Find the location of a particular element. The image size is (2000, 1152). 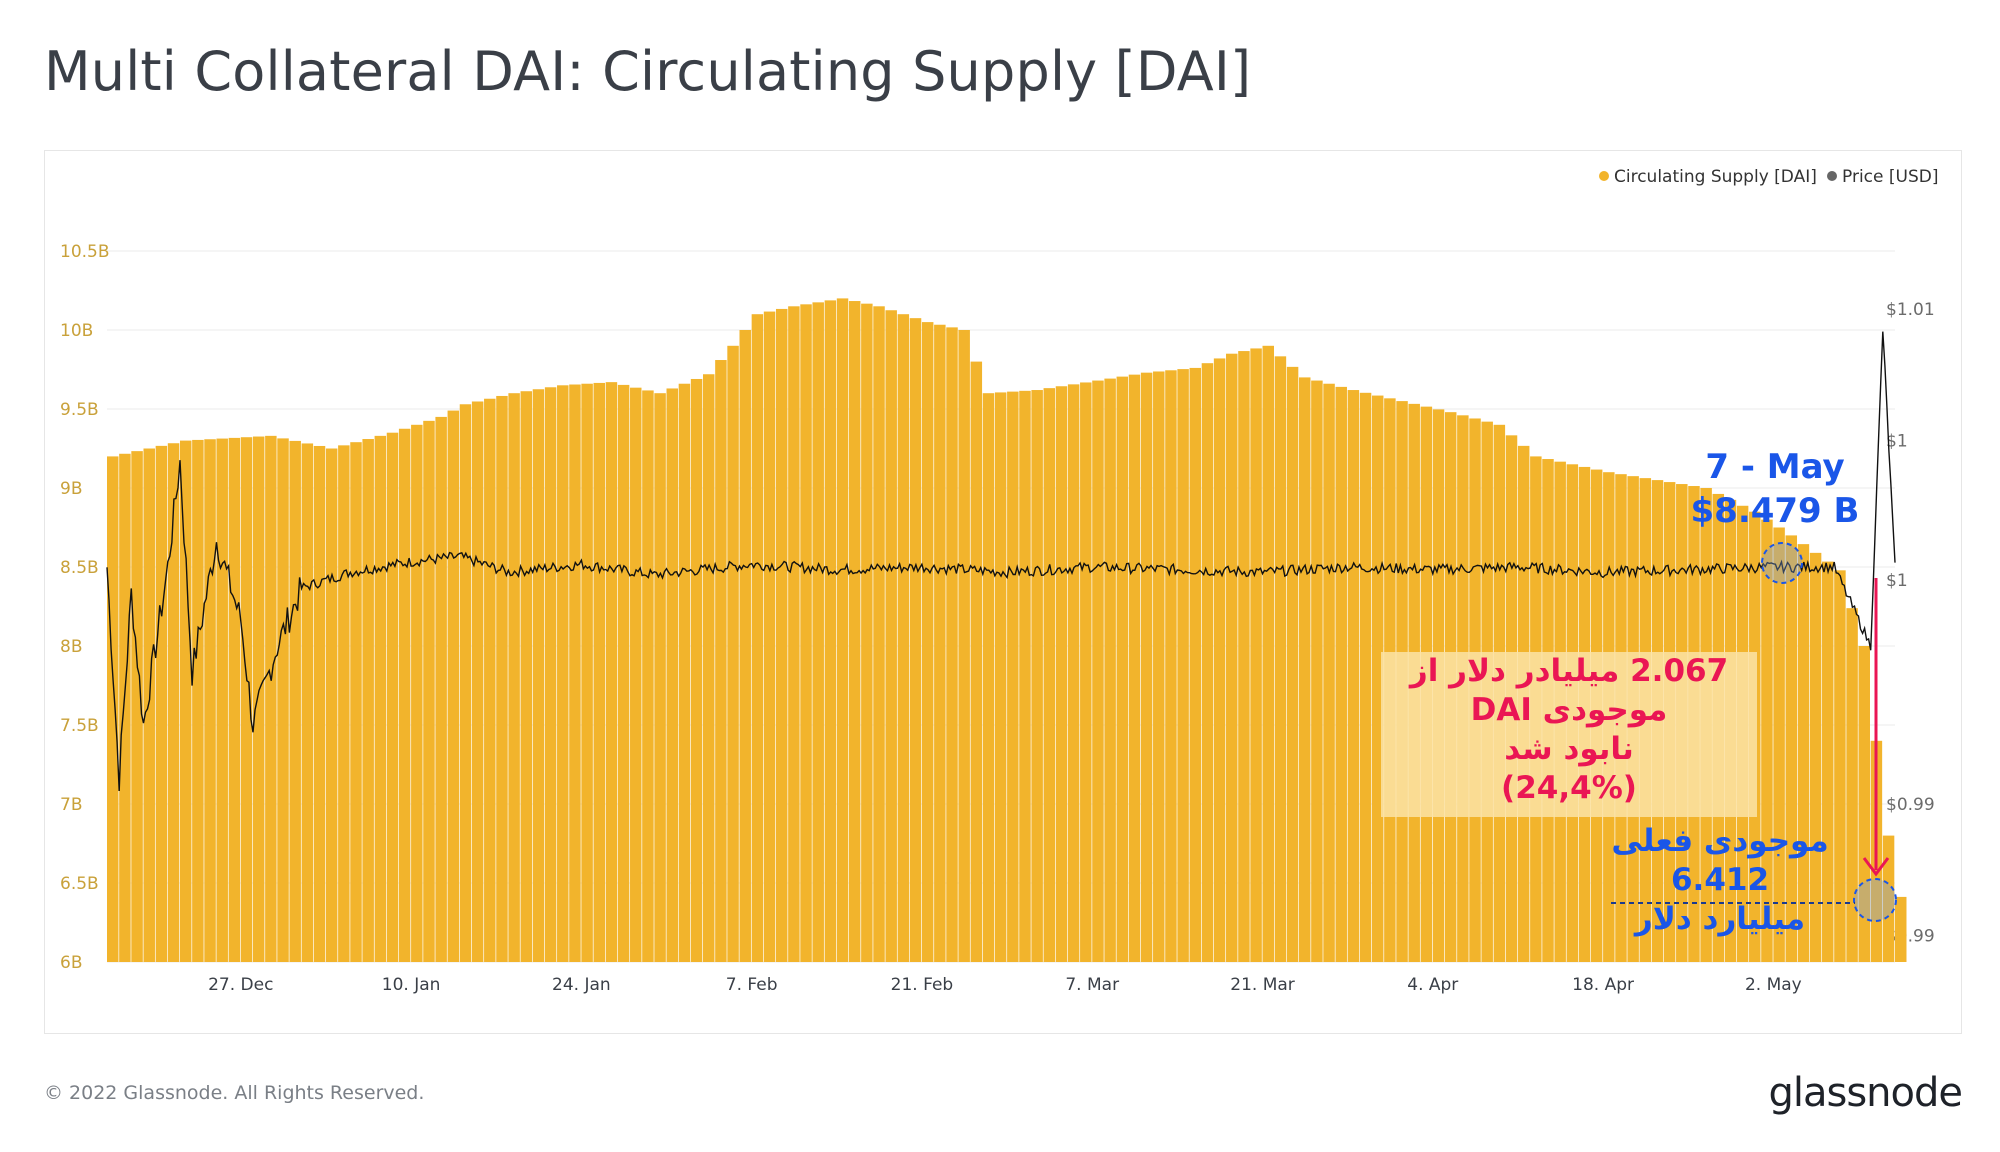

y-left-tick-label: 10.5B is located at coordinates (85, 252).